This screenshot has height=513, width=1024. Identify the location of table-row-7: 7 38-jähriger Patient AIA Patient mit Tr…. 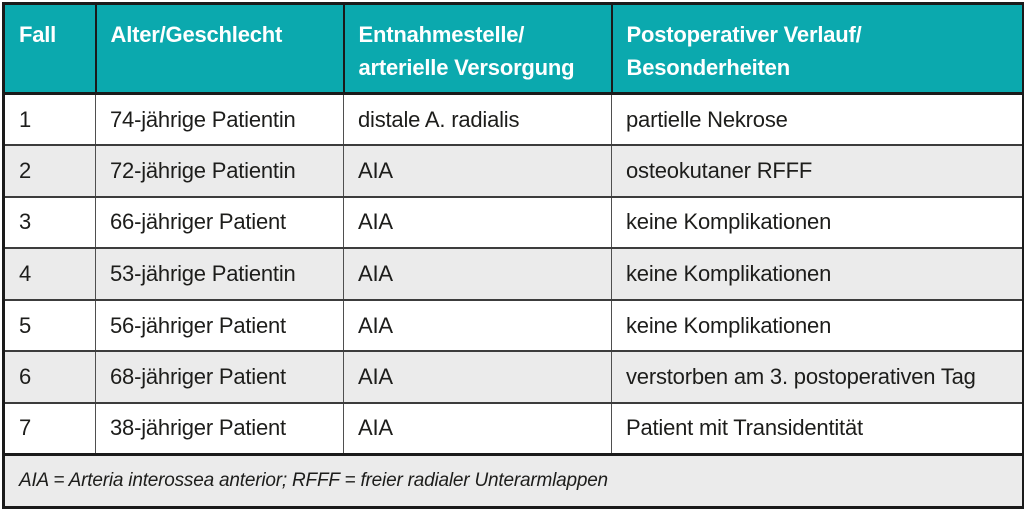
(513, 428).